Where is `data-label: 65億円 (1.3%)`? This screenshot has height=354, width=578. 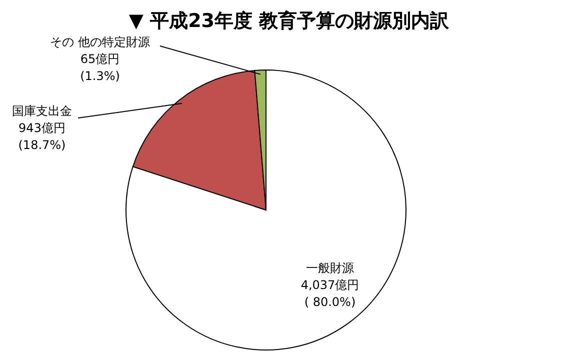
data-label: 65億円 (1.3%) is located at coordinates (100, 67).